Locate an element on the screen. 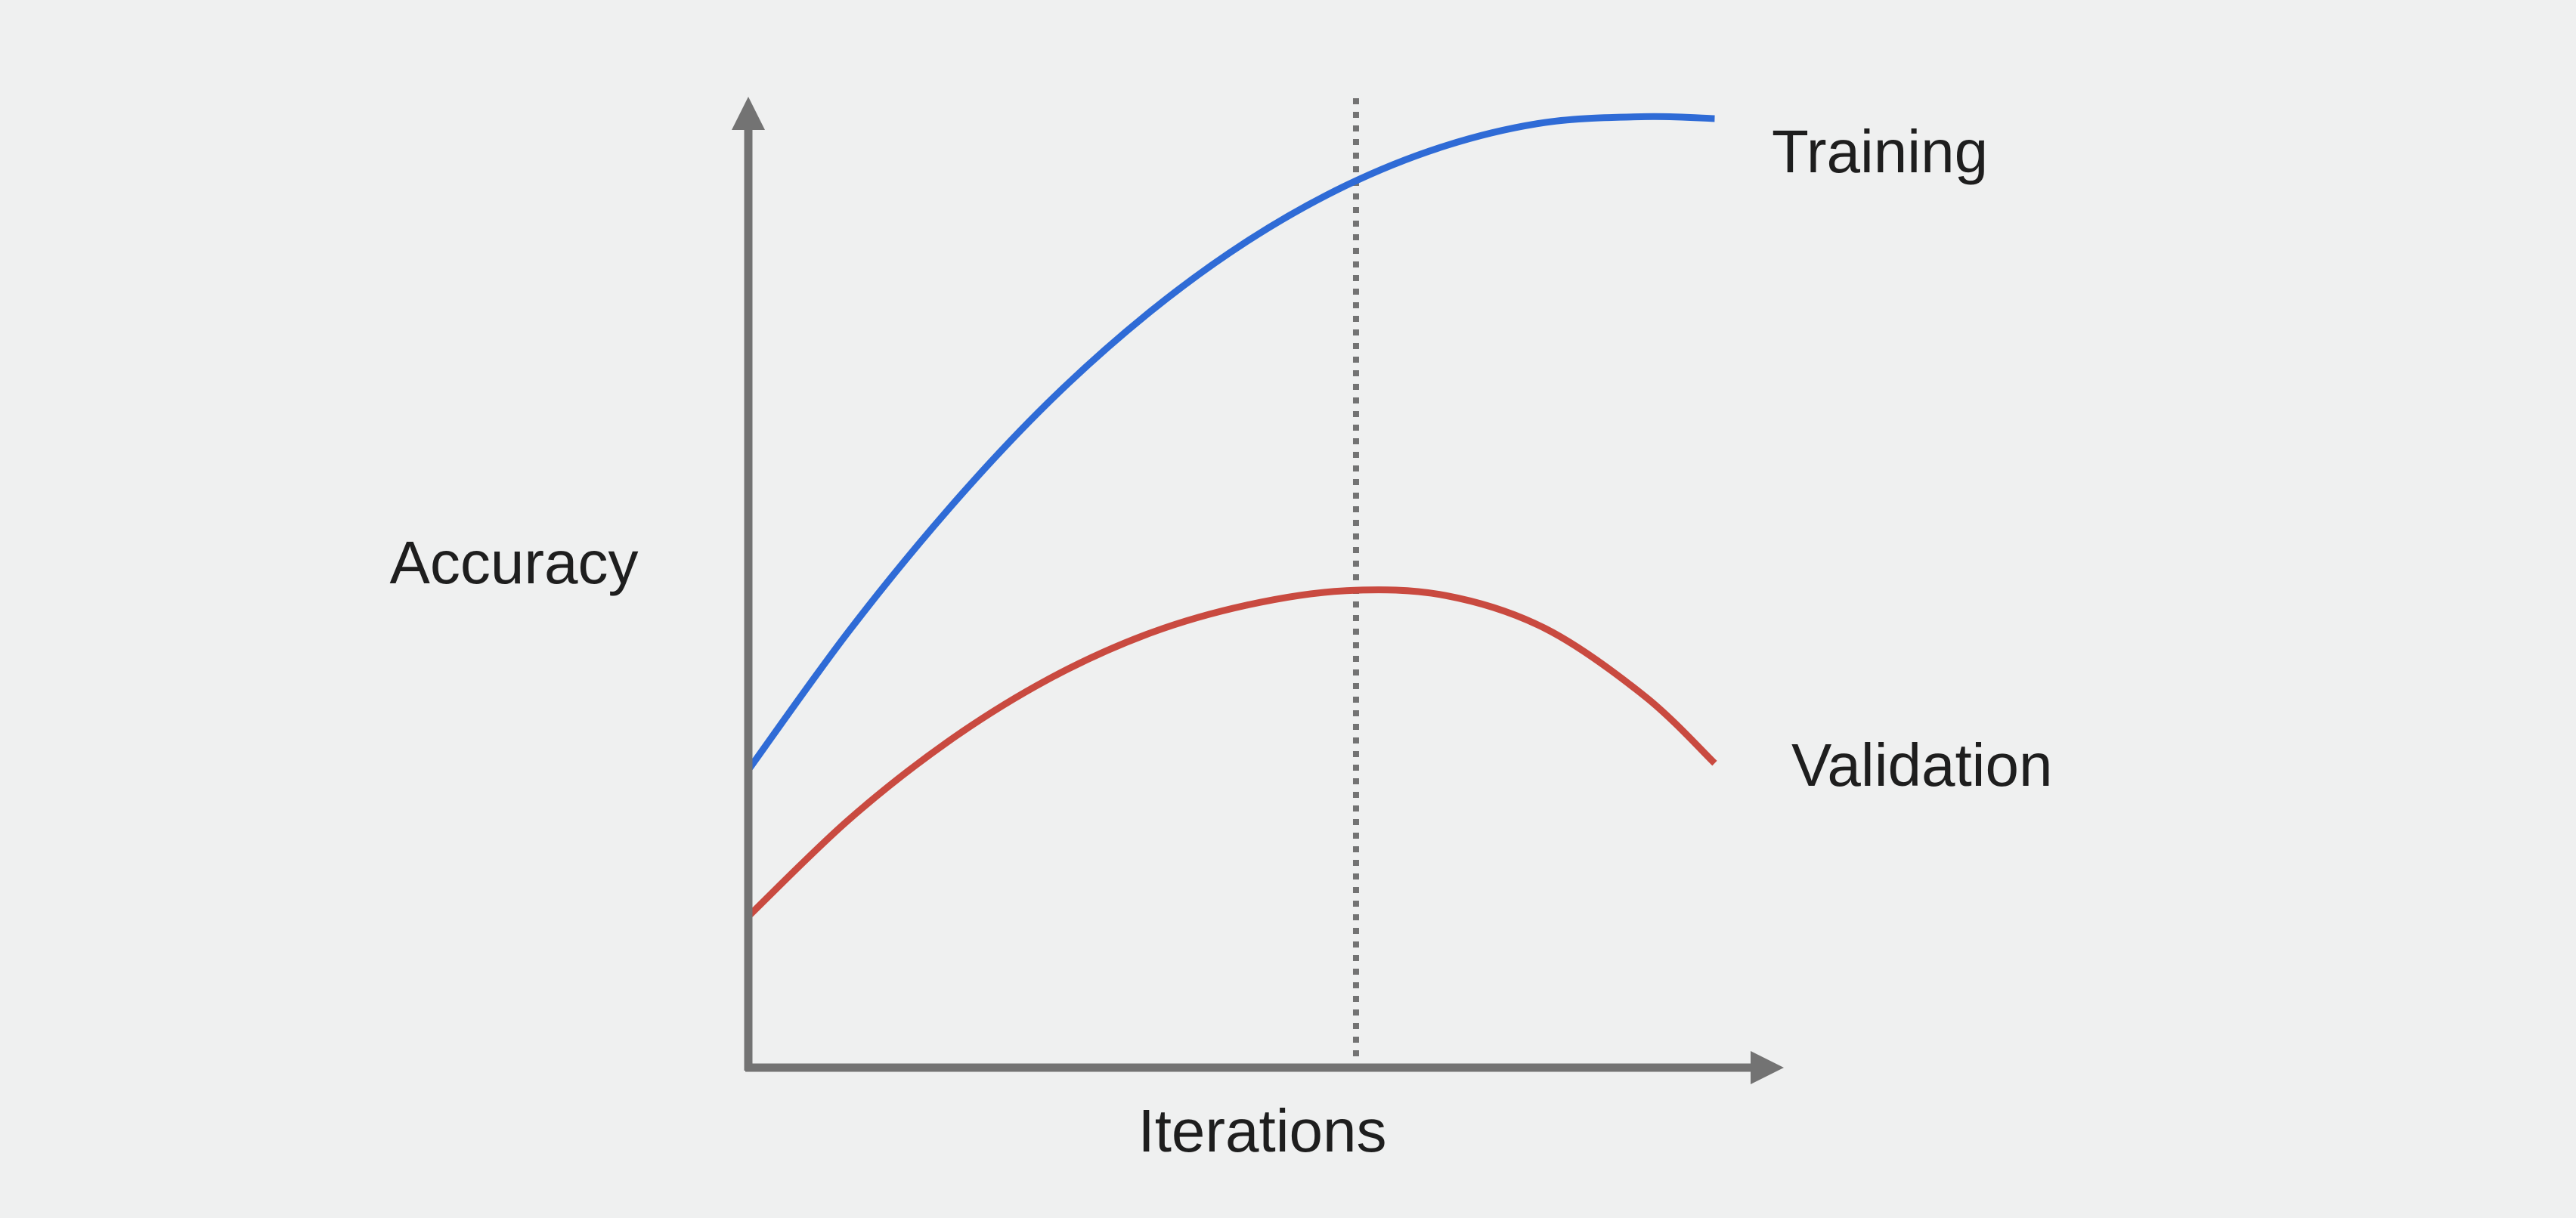 The height and width of the screenshot is (1218, 2576). y-axis-label: Accuracy is located at coordinates (514, 562).